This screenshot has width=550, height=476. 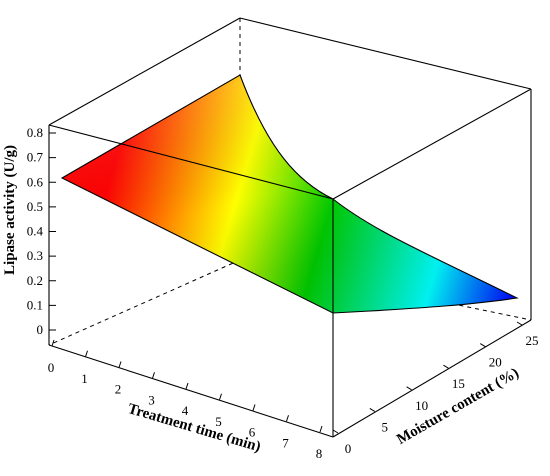 What do you see at coordinates (532, 340) in the screenshot?
I see `y-tick-label: 25` at bounding box center [532, 340].